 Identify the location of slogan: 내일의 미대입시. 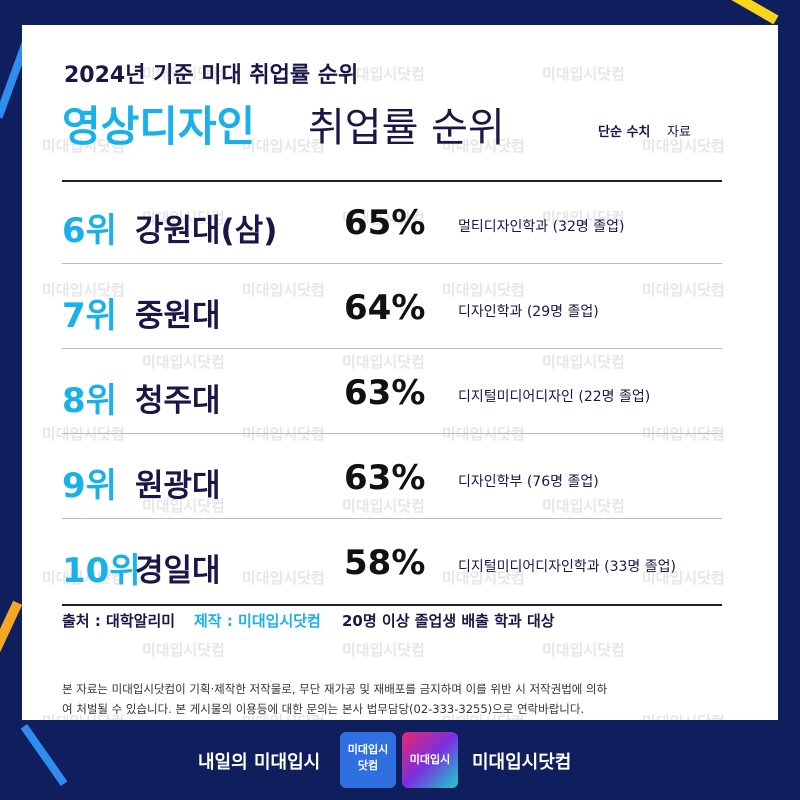
(259, 762).